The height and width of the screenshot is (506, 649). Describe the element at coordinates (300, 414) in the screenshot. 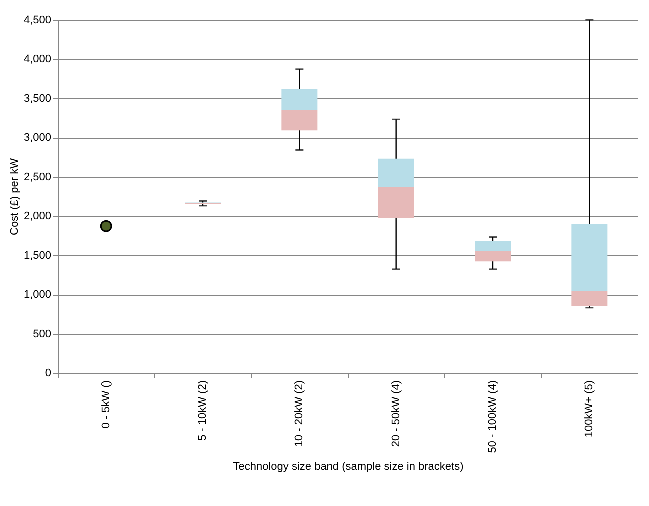

I see `x-tick-label: 10 - 20kW (2)` at that location.